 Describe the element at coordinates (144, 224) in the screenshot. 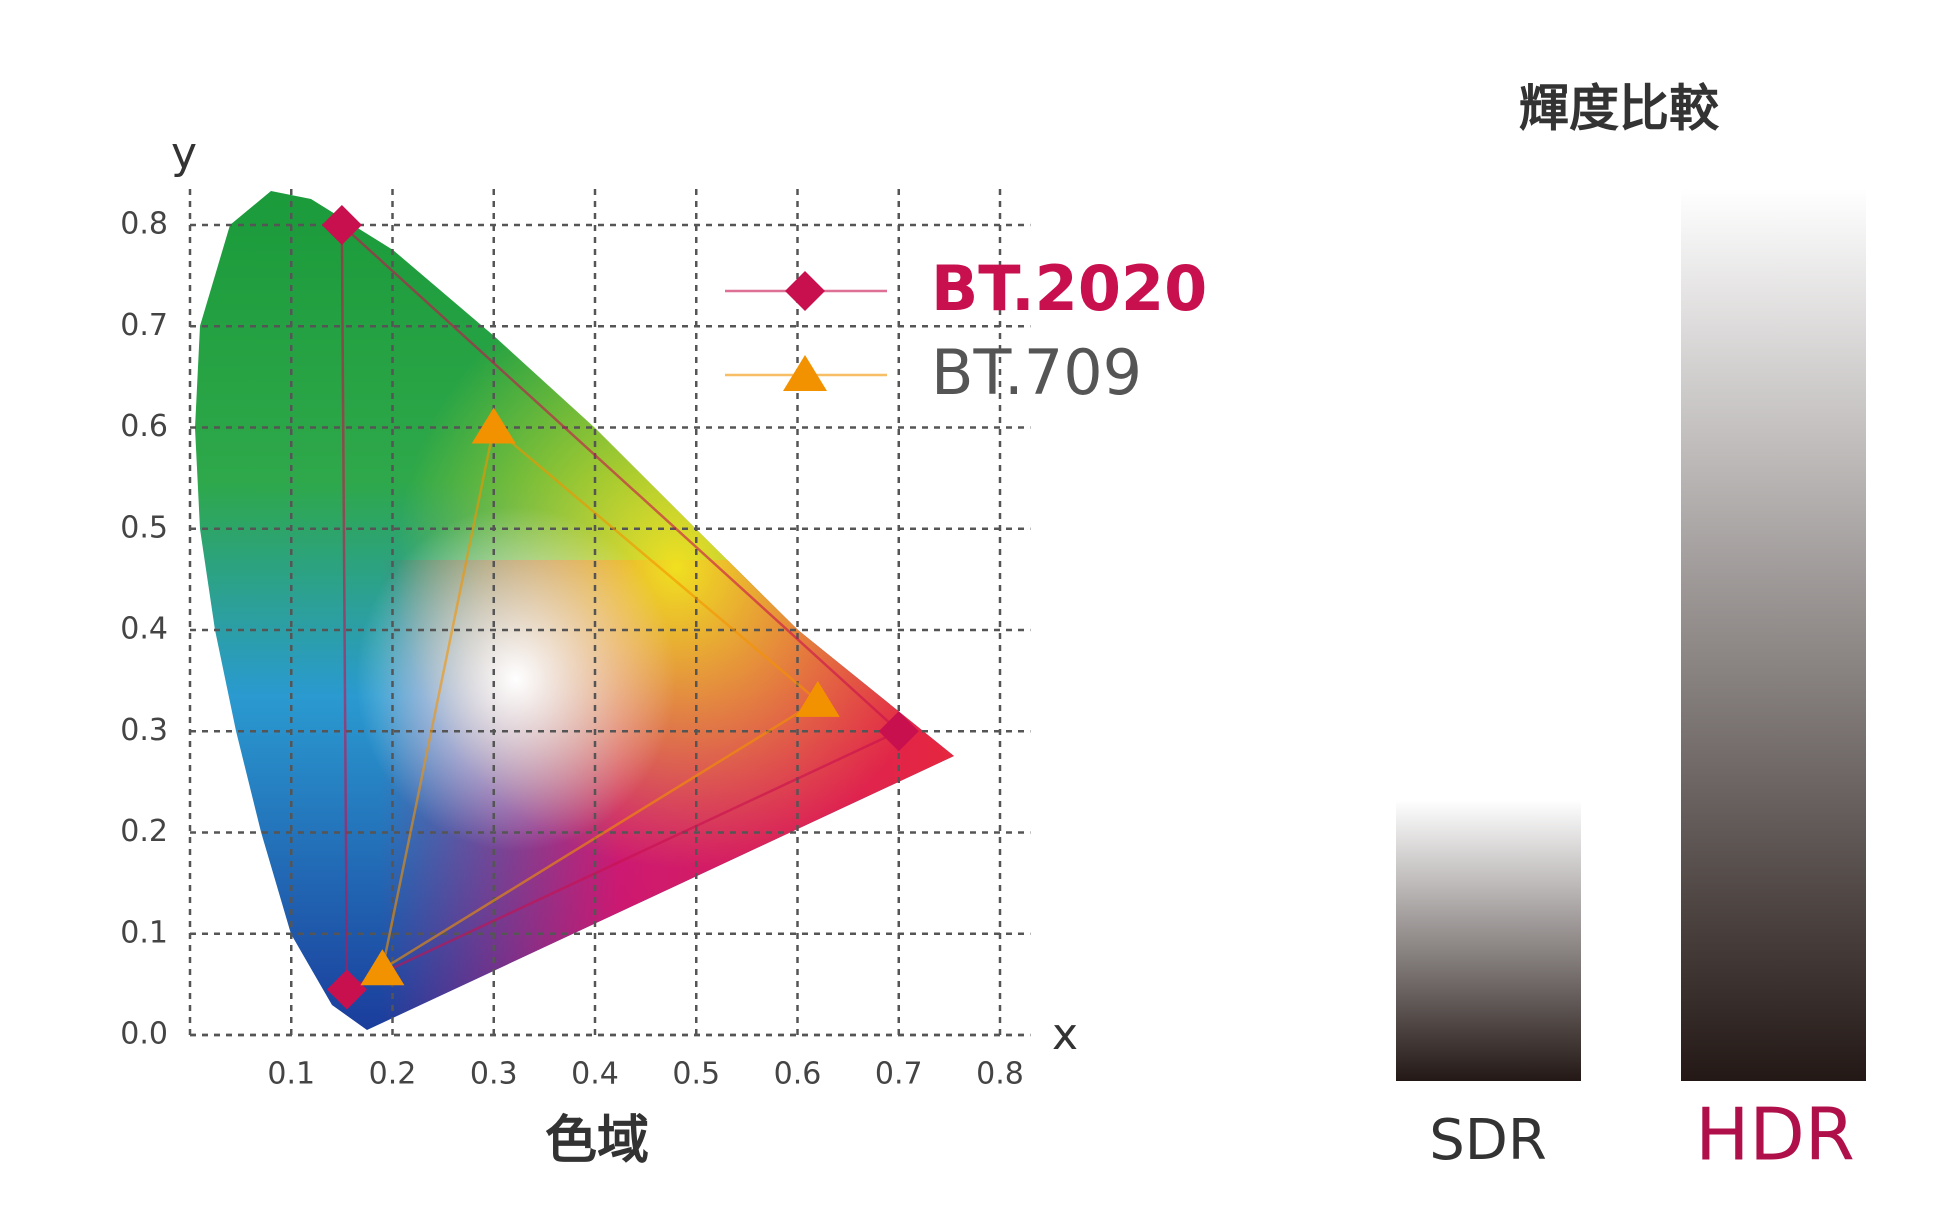

I see `y-tick-label: 0.8` at that location.